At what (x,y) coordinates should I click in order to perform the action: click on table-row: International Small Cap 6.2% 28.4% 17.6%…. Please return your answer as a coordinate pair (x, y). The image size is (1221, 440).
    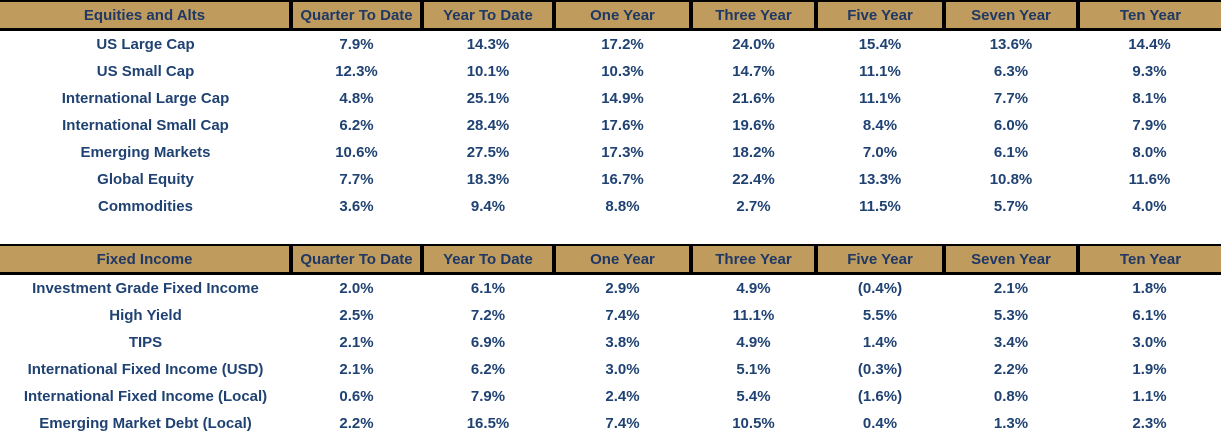
    Looking at the image, I should click on (610, 125).